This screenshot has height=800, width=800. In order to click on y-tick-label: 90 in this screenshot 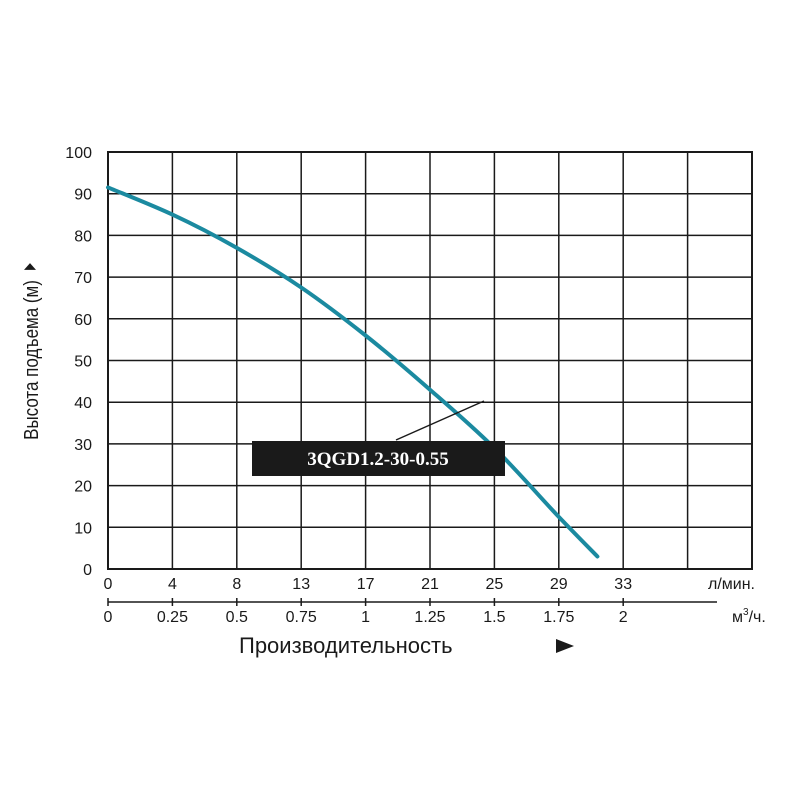, I will do `click(83, 195)`.